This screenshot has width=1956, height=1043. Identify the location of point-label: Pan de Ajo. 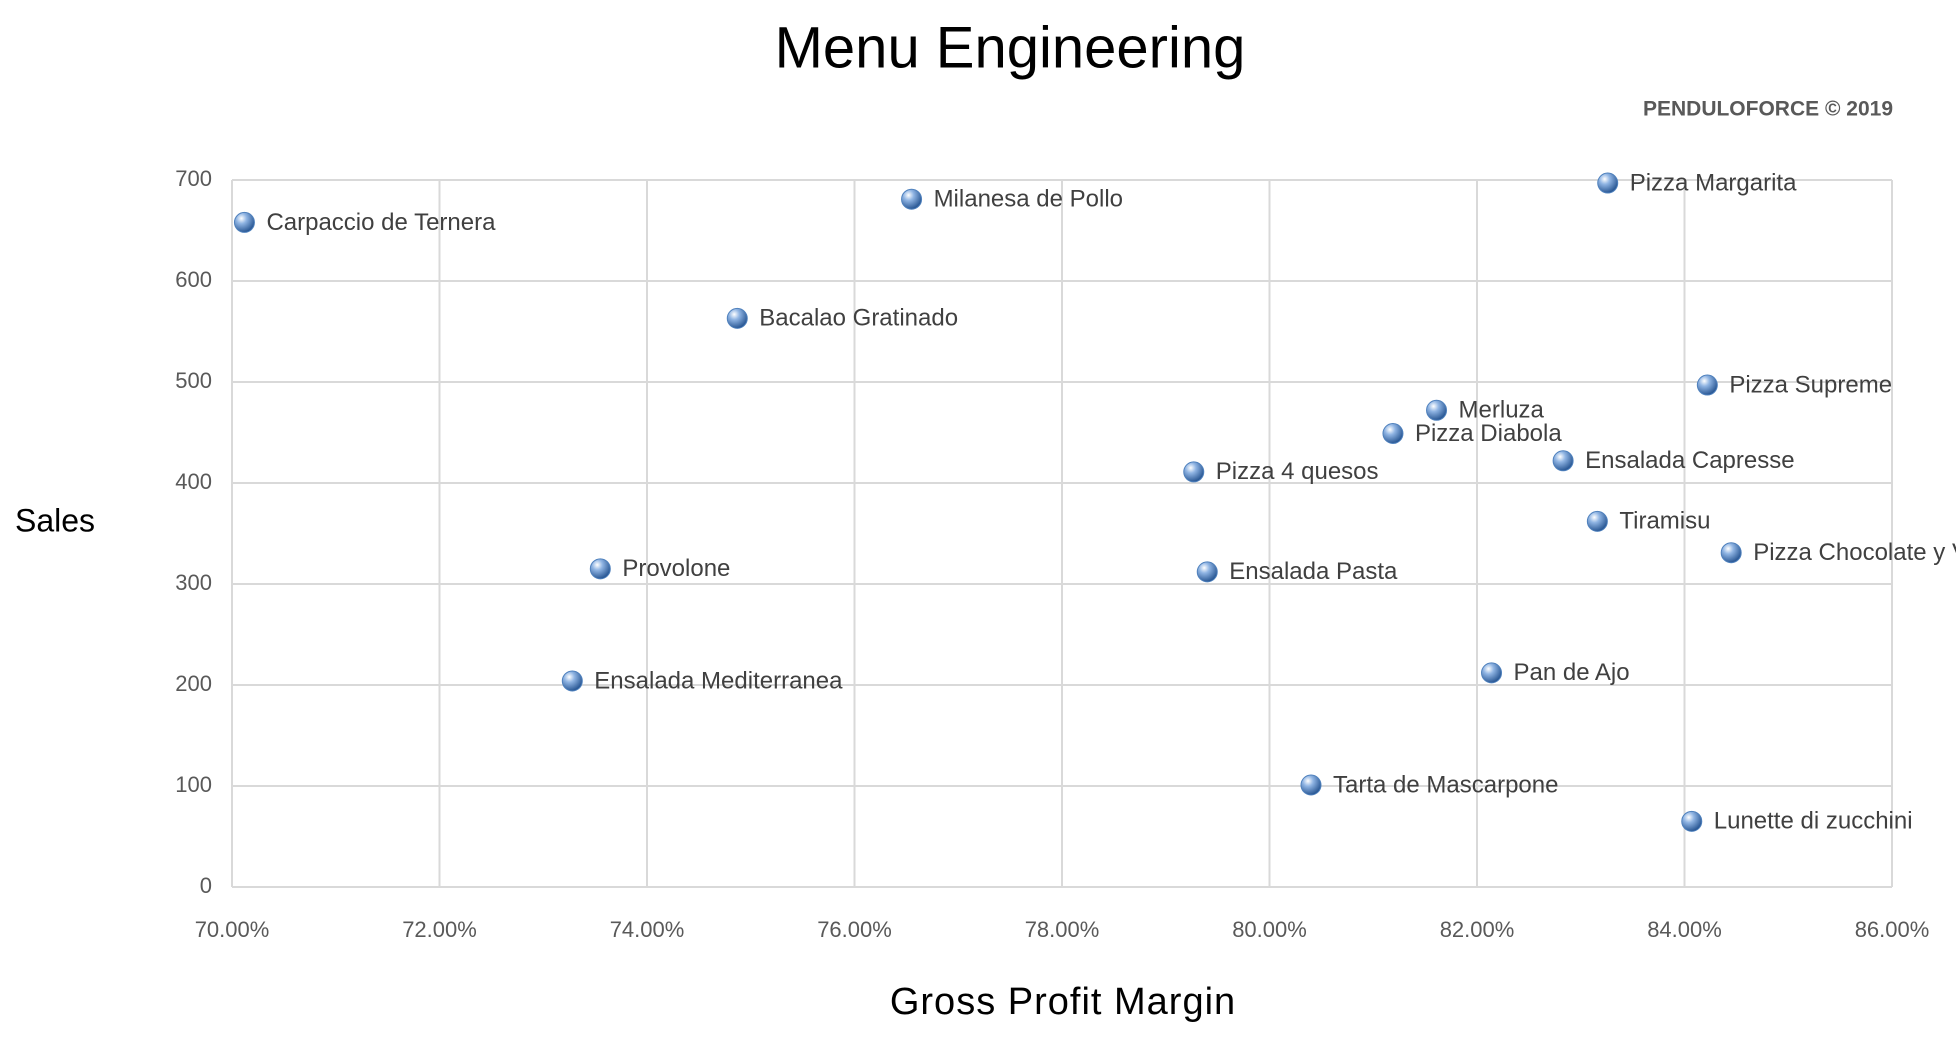
(1572, 672).